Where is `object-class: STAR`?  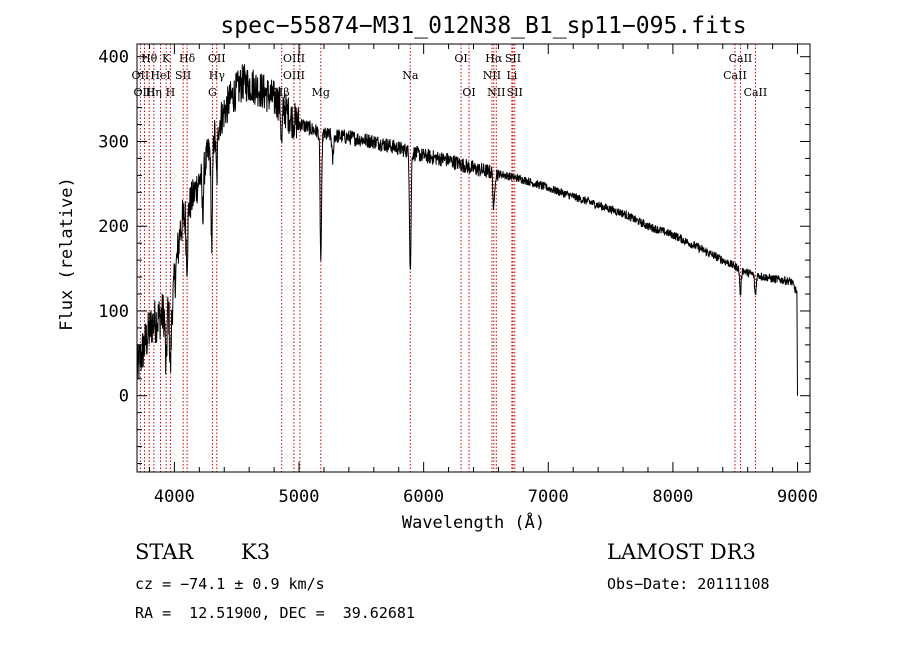 object-class: STAR is located at coordinates (164, 552).